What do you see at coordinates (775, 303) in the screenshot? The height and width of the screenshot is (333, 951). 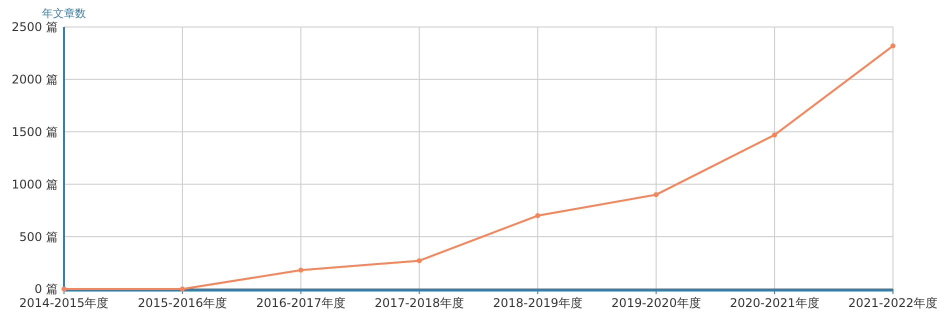 I see `x-tick-label: 2020-2021年度` at bounding box center [775, 303].